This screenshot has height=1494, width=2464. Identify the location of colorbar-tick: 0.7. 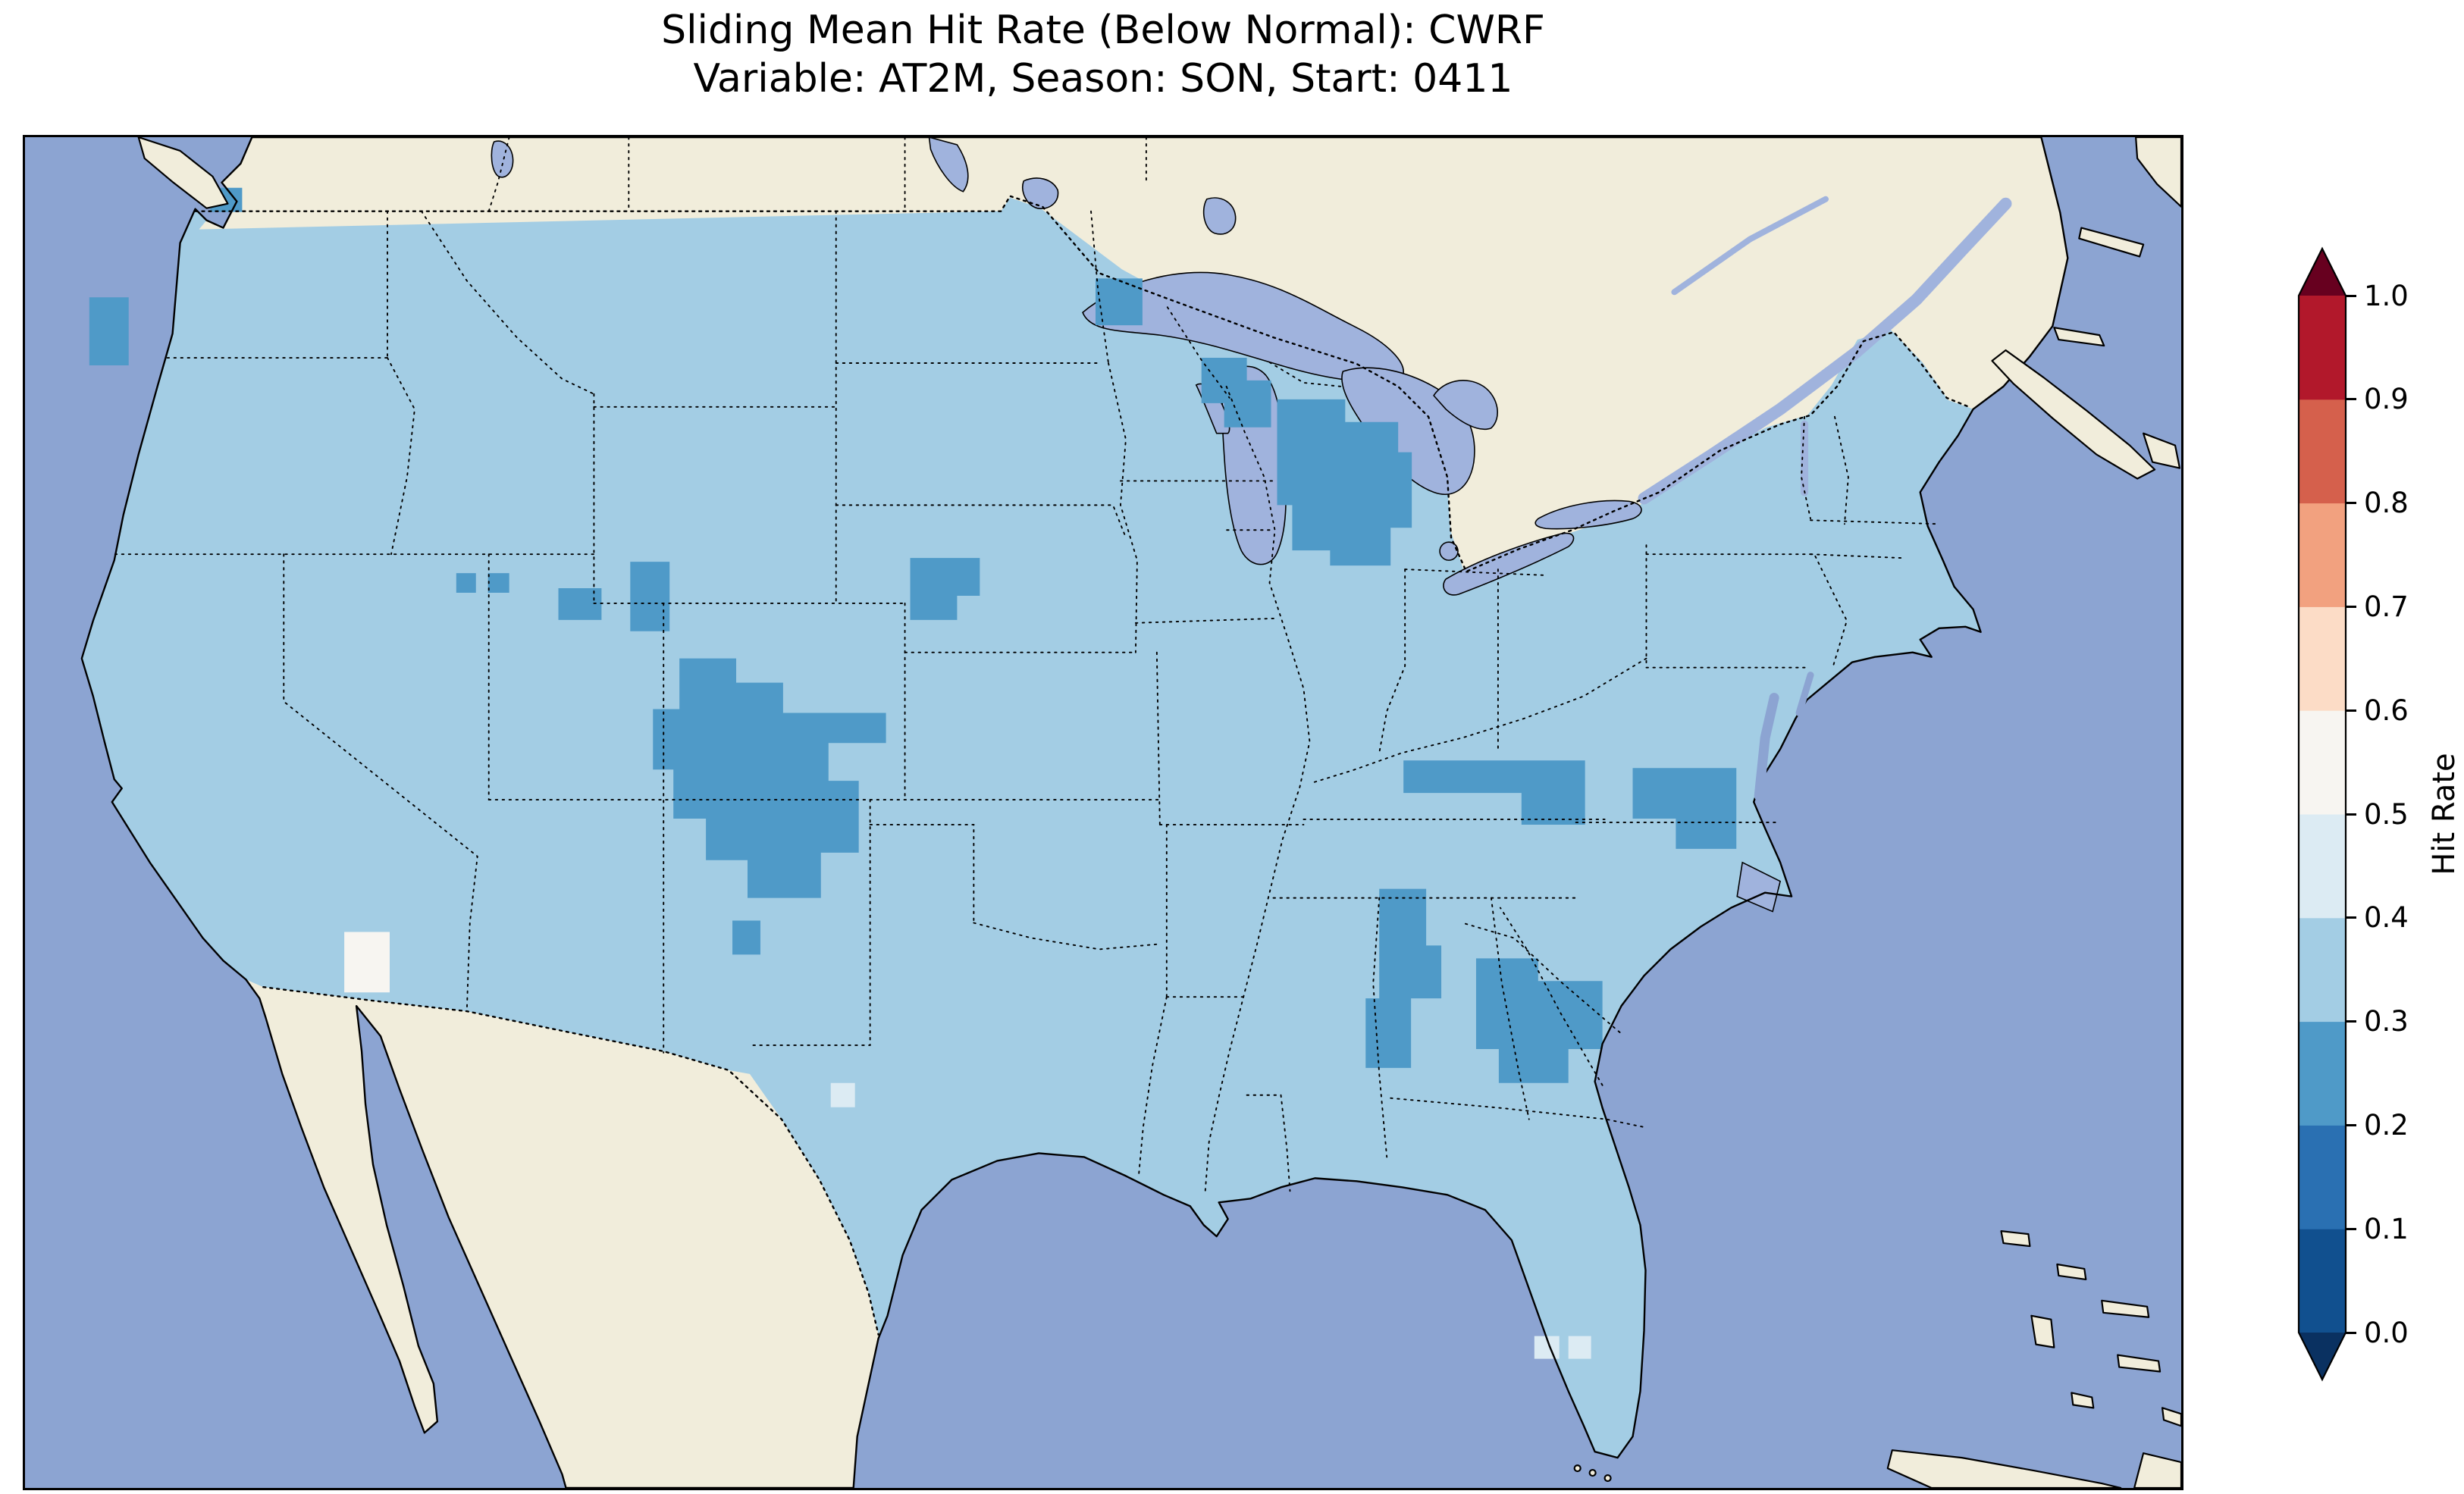
(2377, 606).